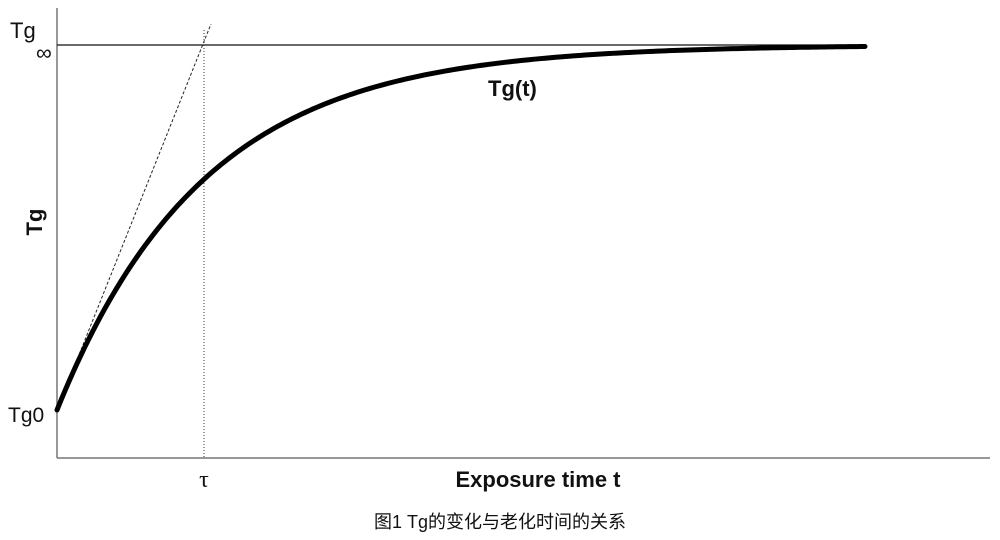  Describe the element at coordinates (512, 88) in the screenshot. I see `curve-label: Tg(t)` at that location.